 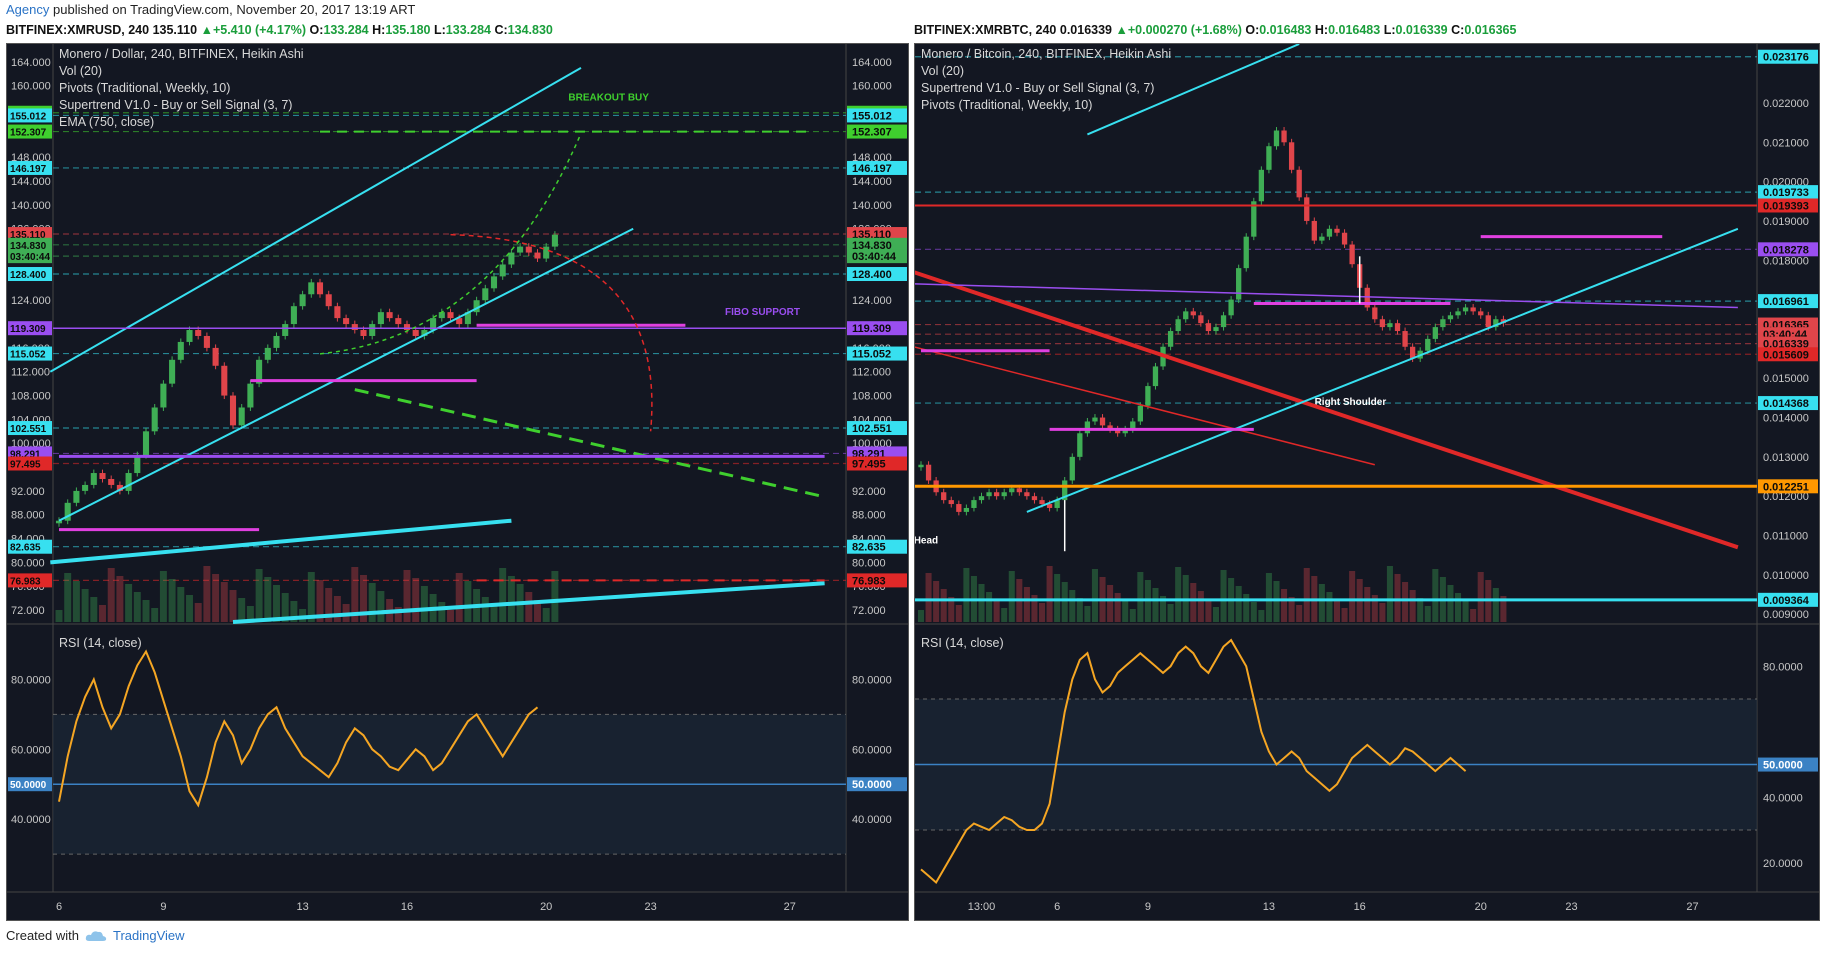 I want to click on rsi-tick-label: 80.0000, so click(x=1783, y=667).